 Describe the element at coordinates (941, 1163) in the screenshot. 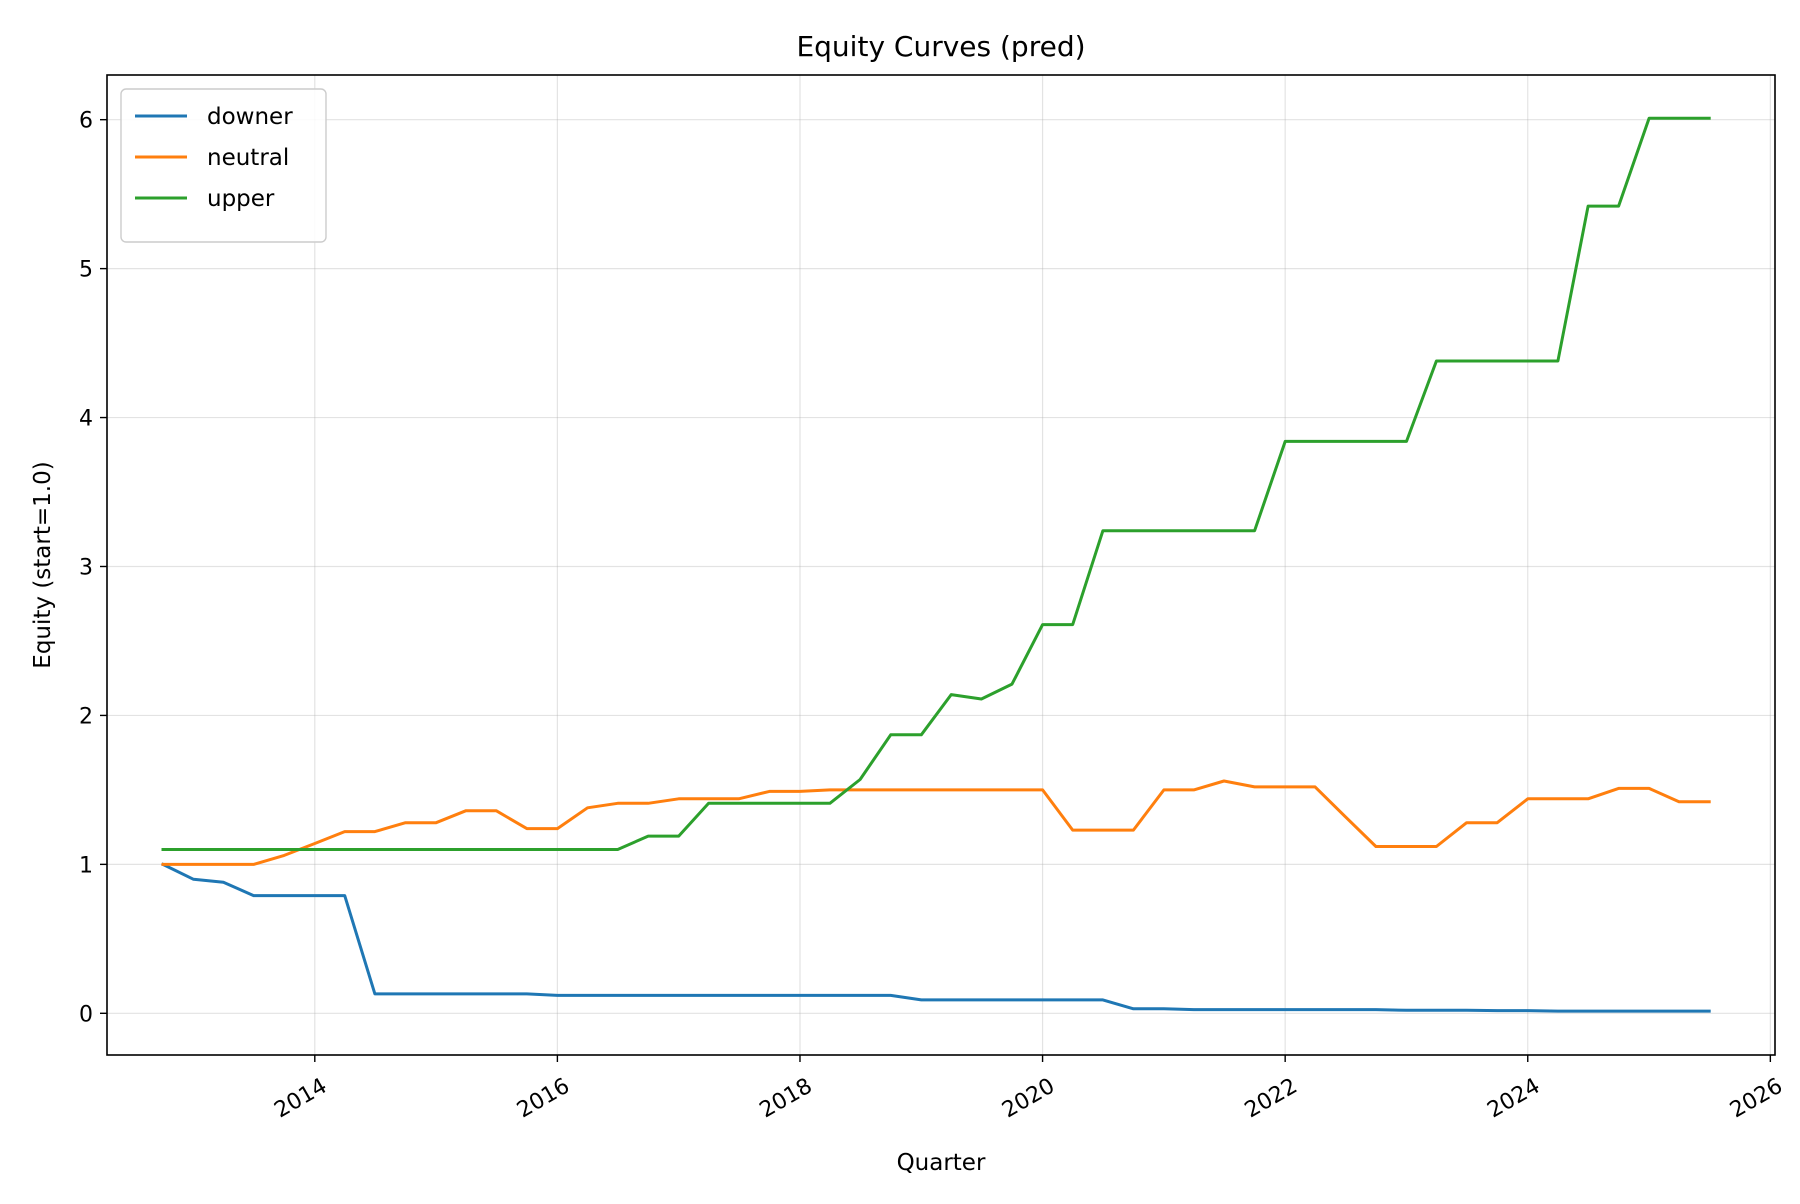

I see `x-axis-label: Quarter` at that location.